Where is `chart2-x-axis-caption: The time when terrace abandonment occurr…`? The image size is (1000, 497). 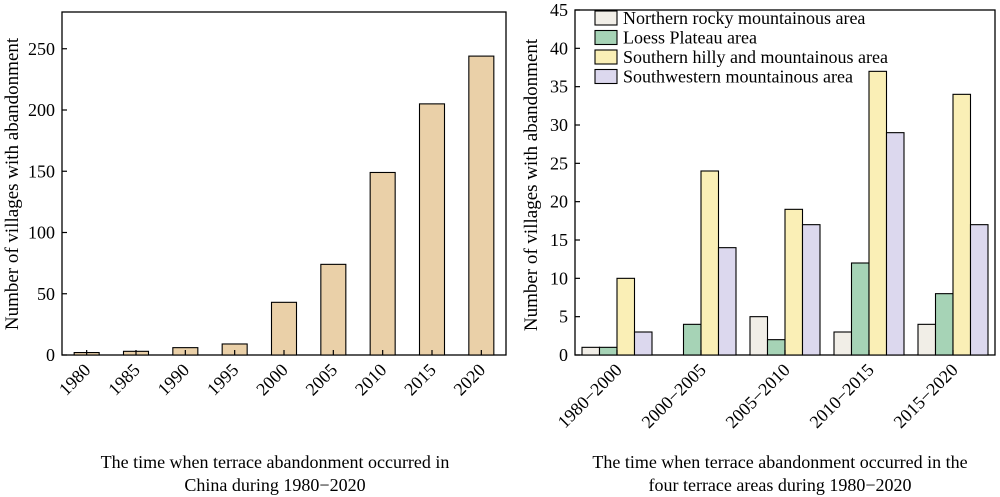
chart2-x-axis-caption: The time when terrace abandonment occurr… is located at coordinates (772, 474).